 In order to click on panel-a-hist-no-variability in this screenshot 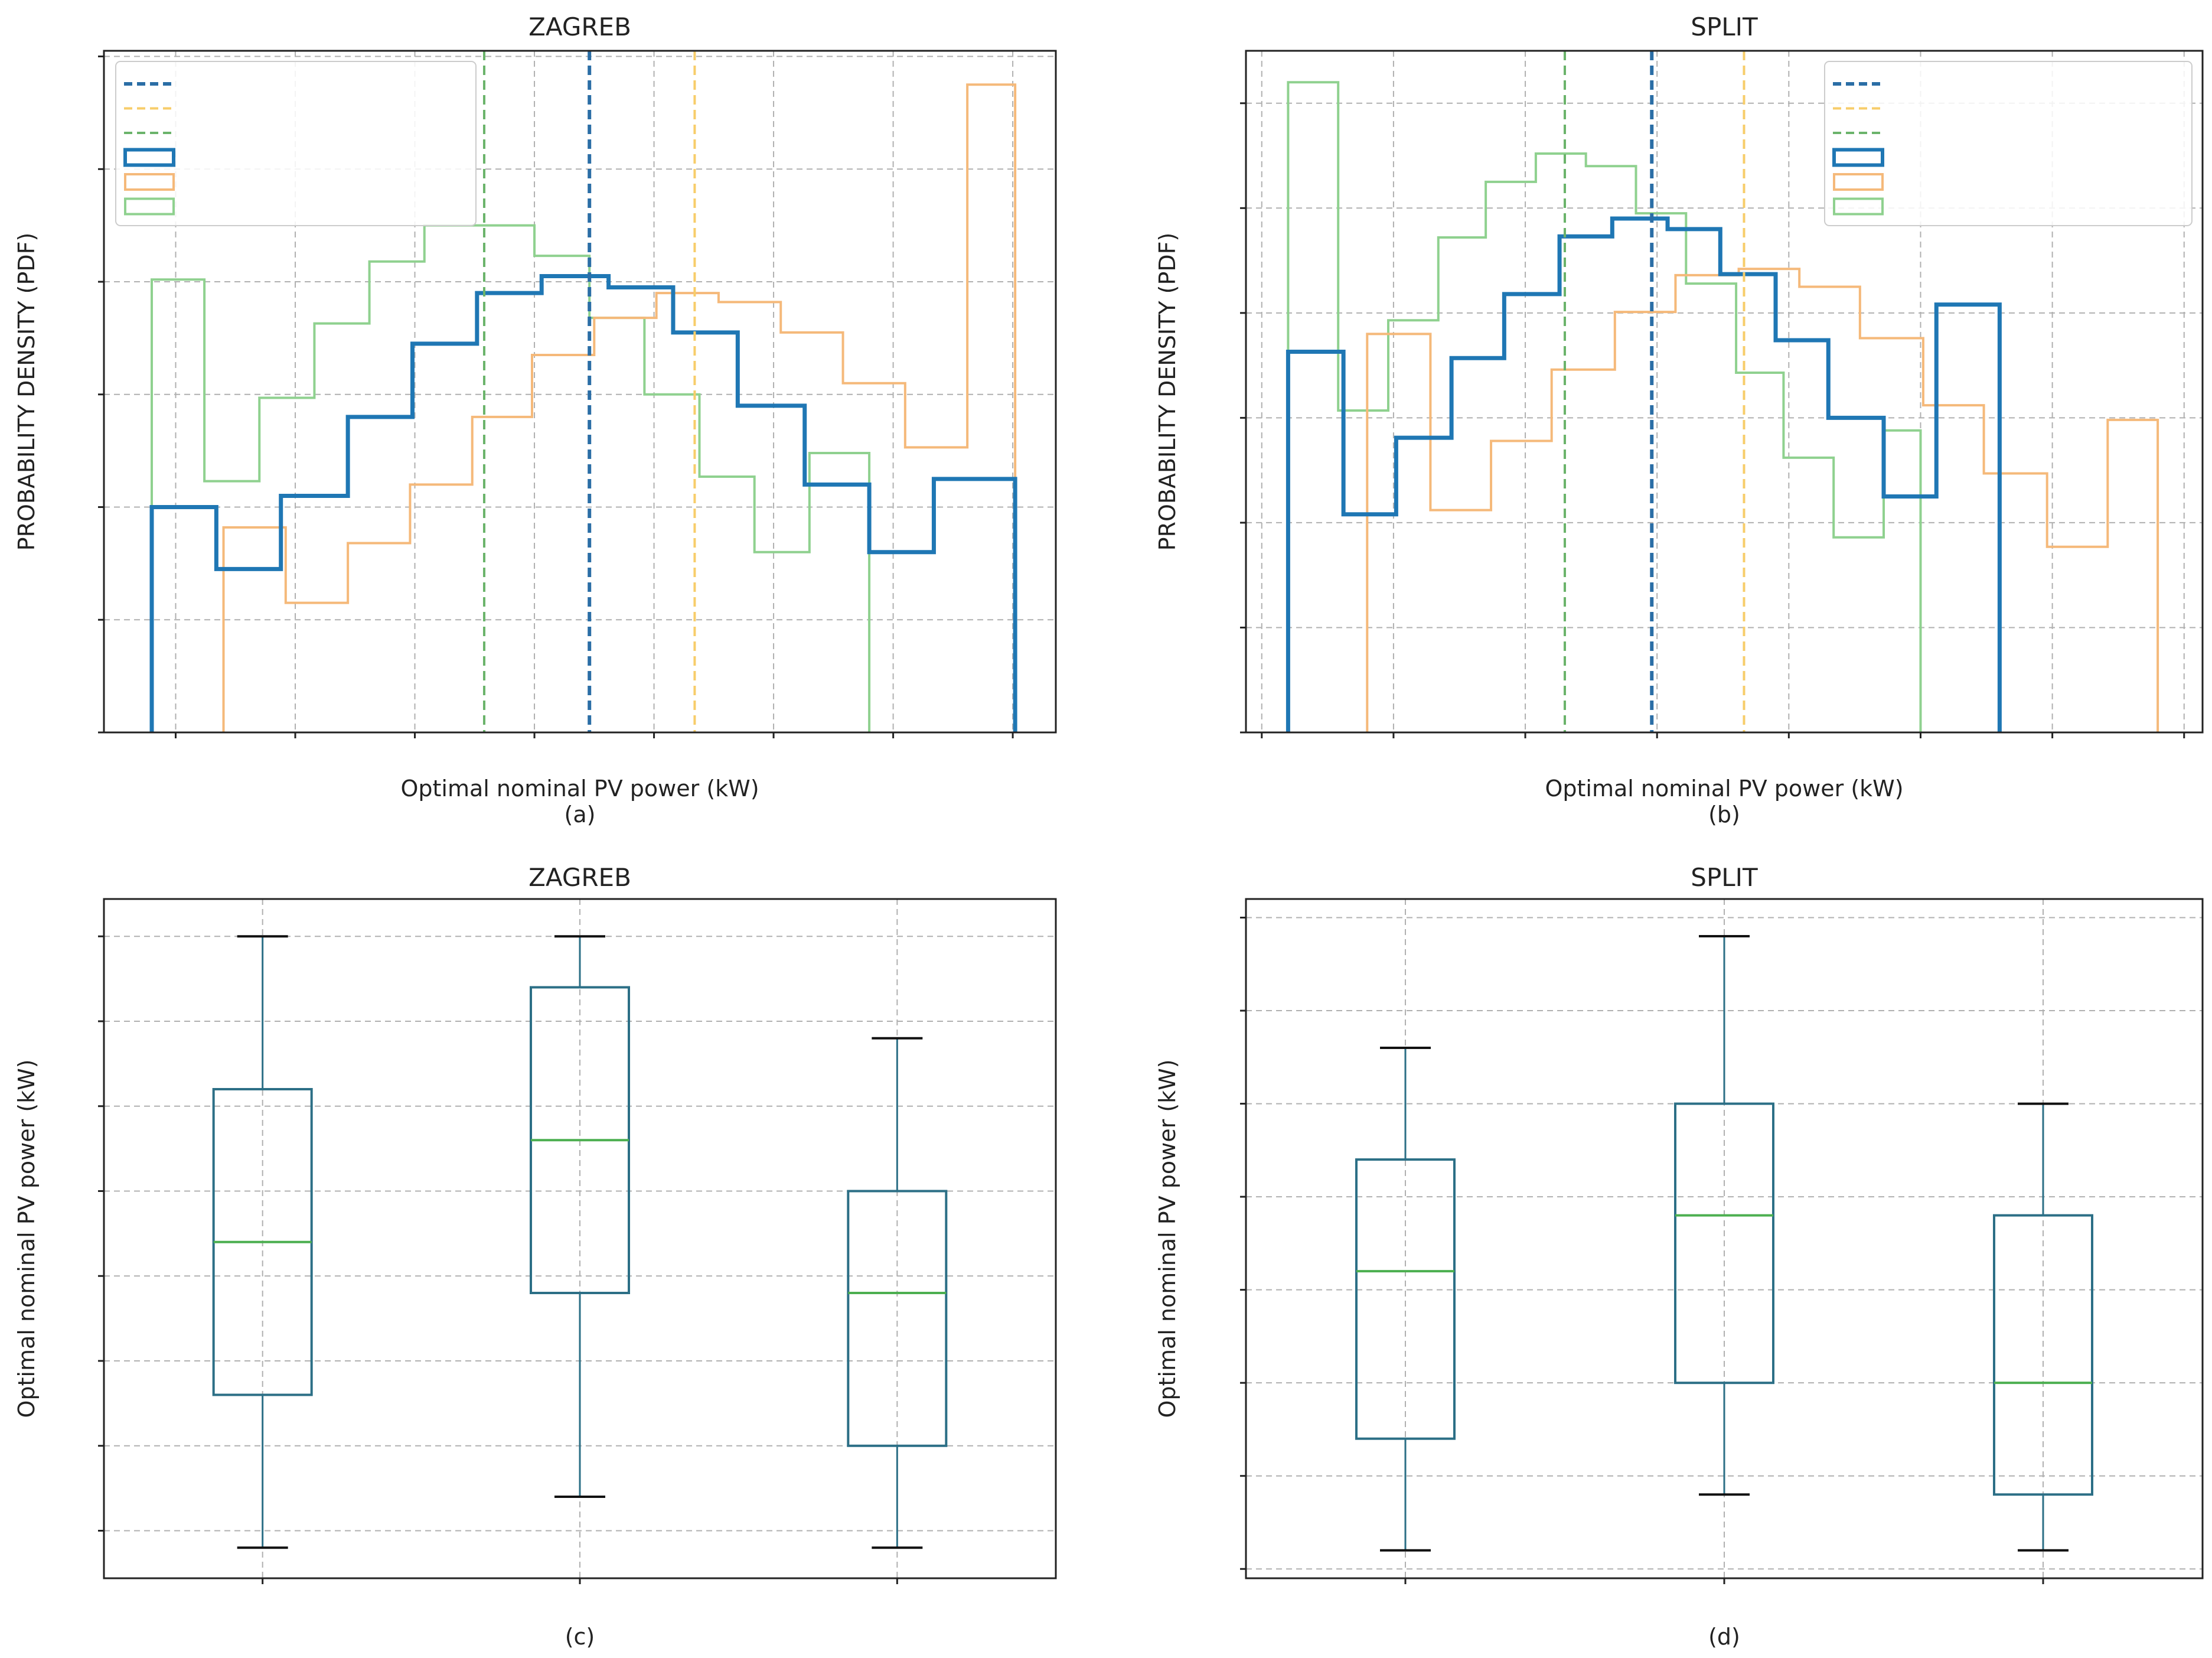, I will do `click(583, 502)`.